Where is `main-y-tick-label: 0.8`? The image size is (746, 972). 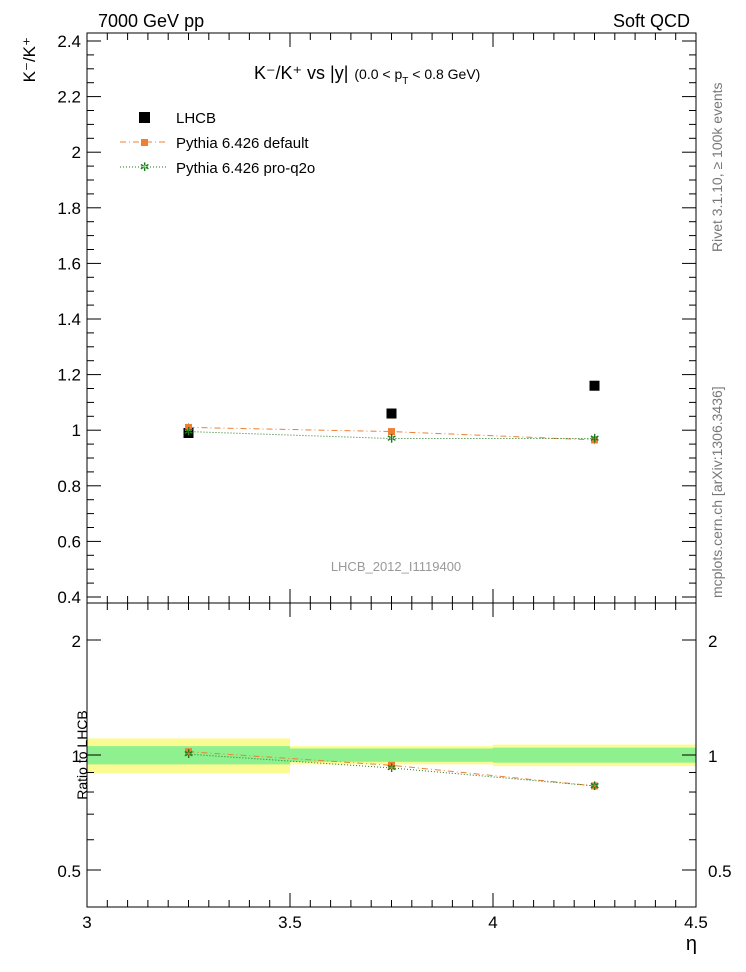 main-y-tick-label: 0.8 is located at coordinates (69, 486).